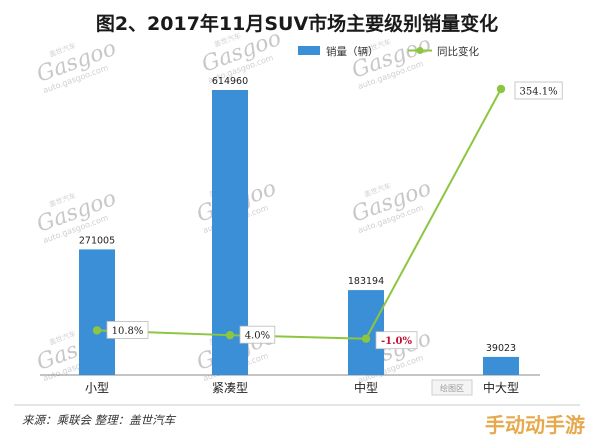 Image resolution: width=594 pixels, height=441 pixels. I want to click on legend-line-label: 同比变化, so click(458, 51).